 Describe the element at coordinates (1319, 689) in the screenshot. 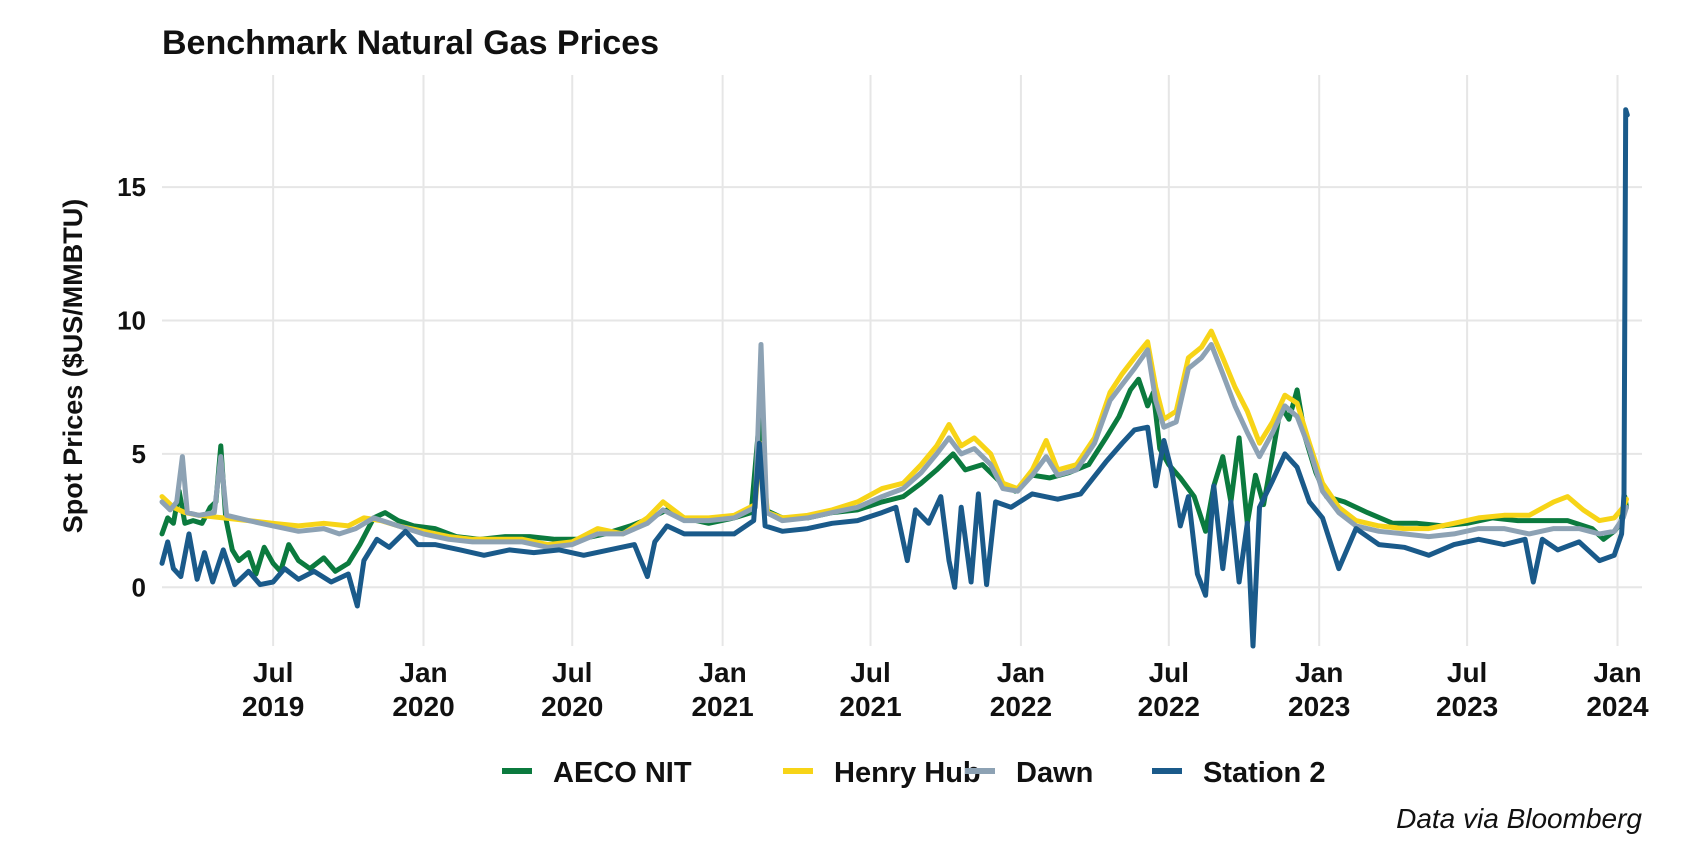

I see `x-tick-label-7: Jan 2023` at that location.